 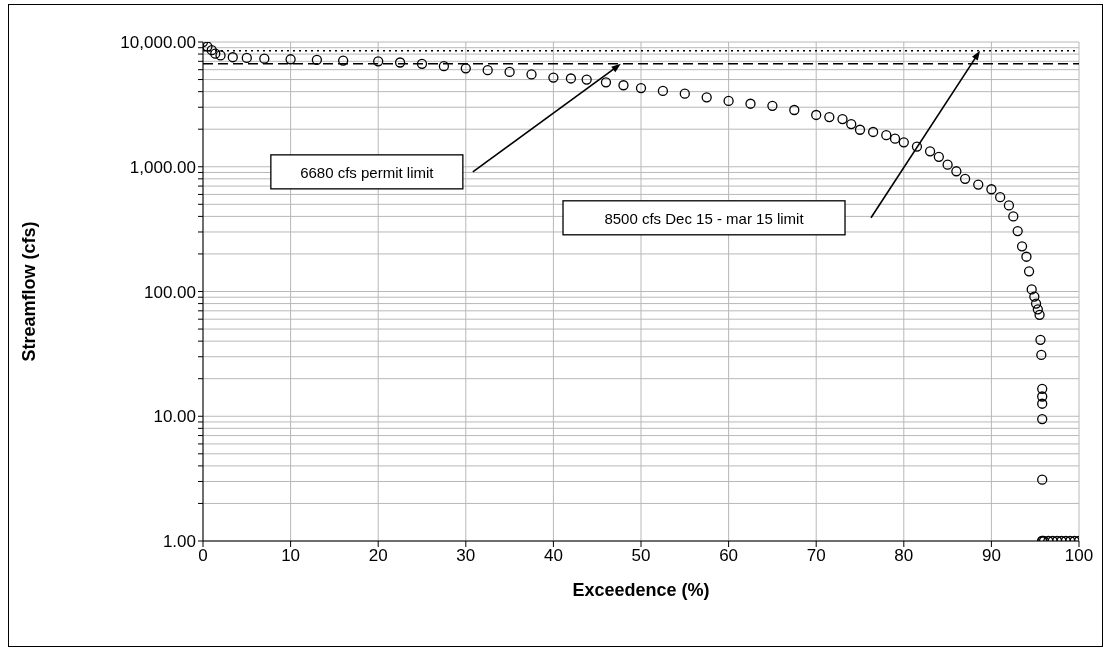 I want to click on y-tick-label: 1,000.00, so click(x=162, y=167).